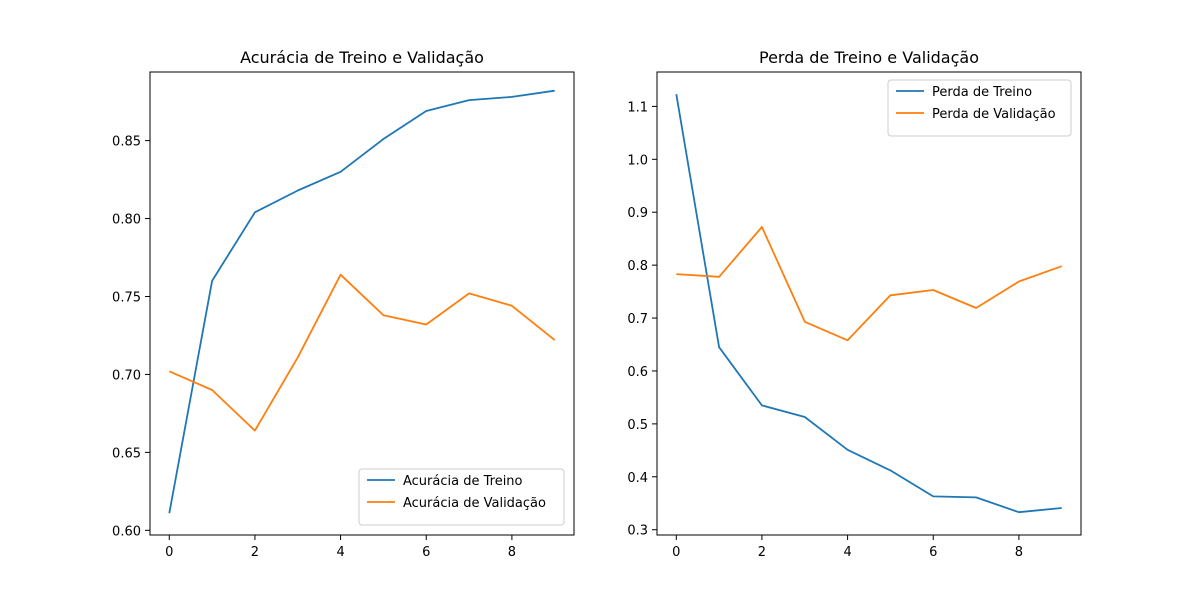 The height and width of the screenshot is (604, 1200). What do you see at coordinates (637, 213) in the screenshot?
I see `y-tick-label: 0.9` at bounding box center [637, 213].